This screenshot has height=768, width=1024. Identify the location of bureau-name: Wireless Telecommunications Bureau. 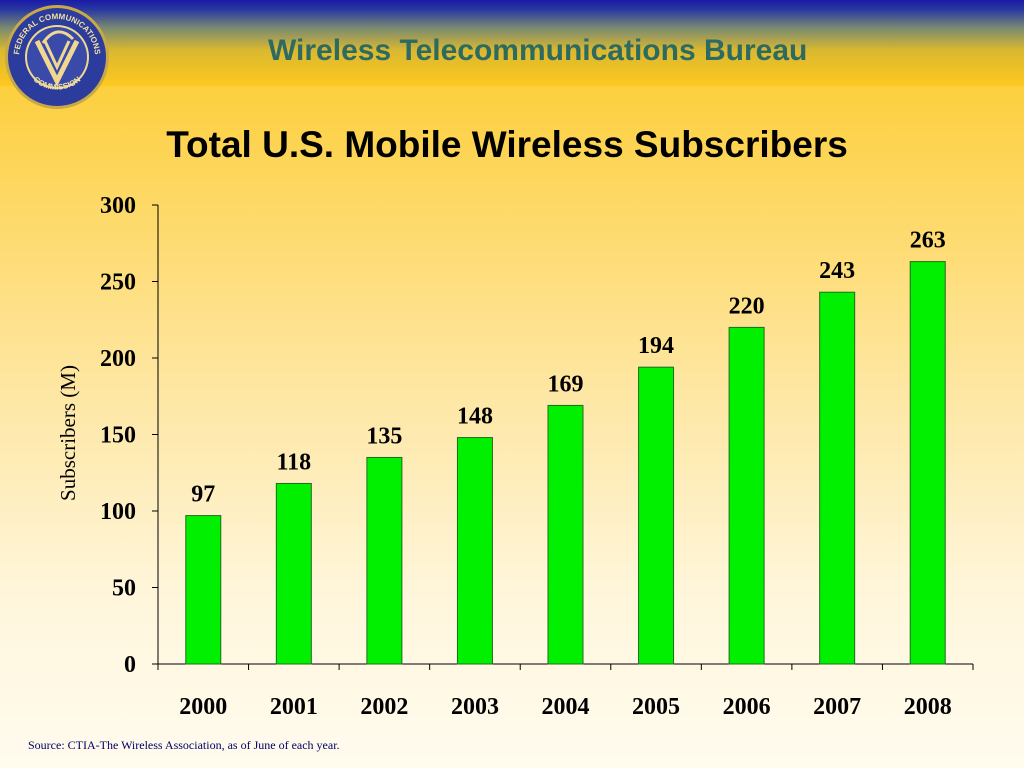
(538, 50).